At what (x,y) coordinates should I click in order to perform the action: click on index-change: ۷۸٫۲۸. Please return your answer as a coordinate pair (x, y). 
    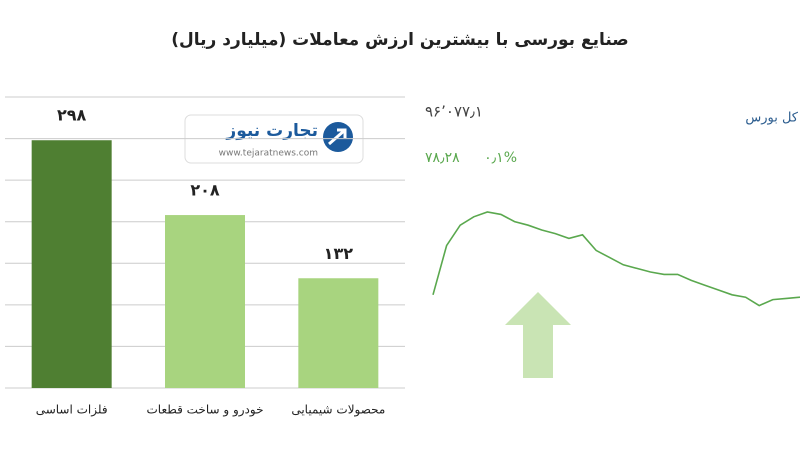
    Looking at the image, I should click on (442, 158).